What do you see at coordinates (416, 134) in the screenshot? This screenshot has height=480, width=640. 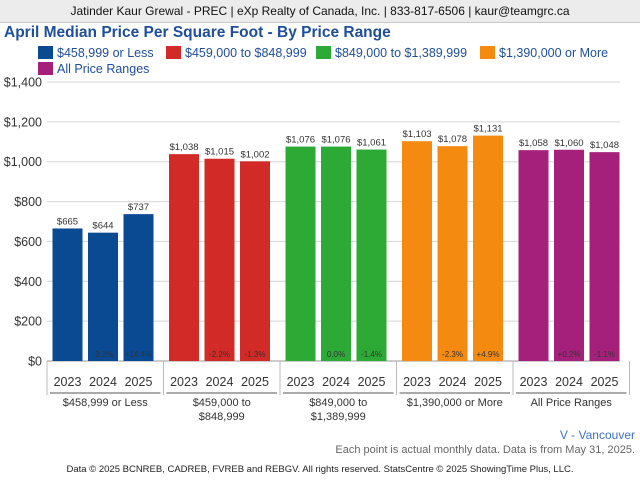 I see `bar-value-label: $1,103` at bounding box center [416, 134].